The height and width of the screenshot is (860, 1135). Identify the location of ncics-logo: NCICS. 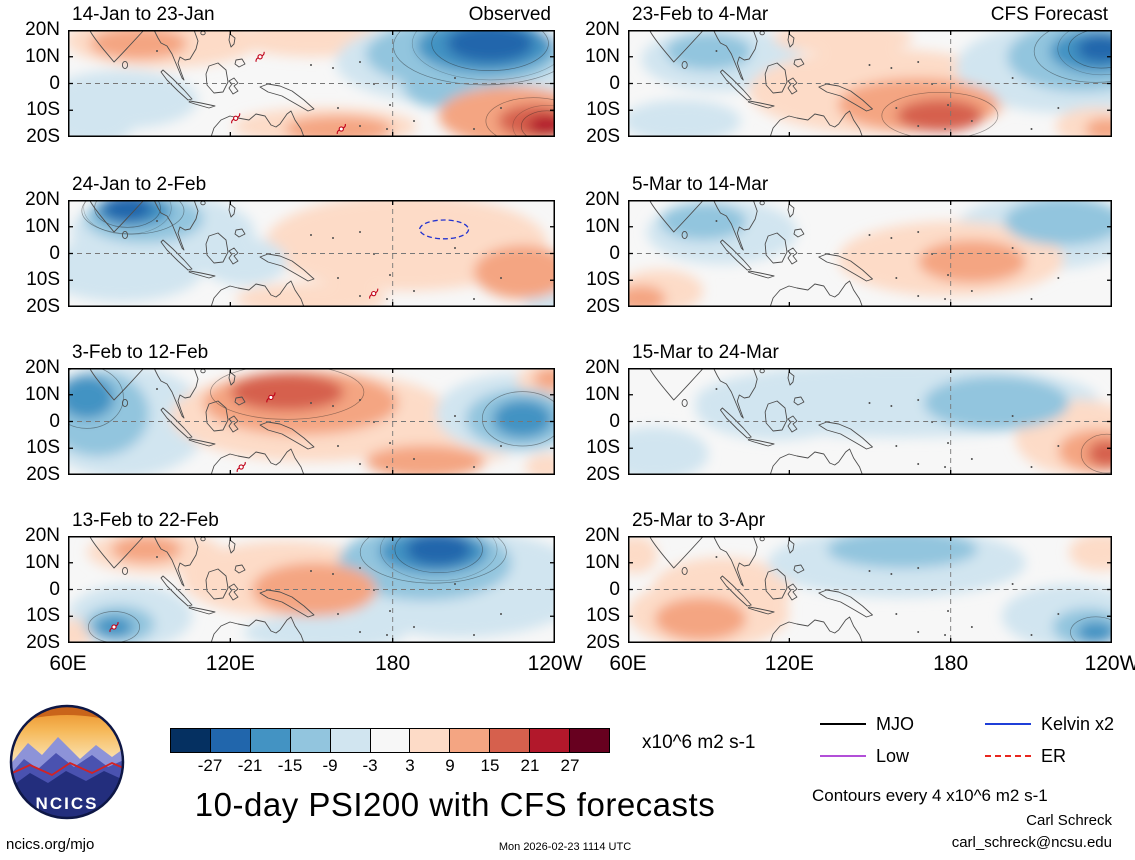
(67, 762).